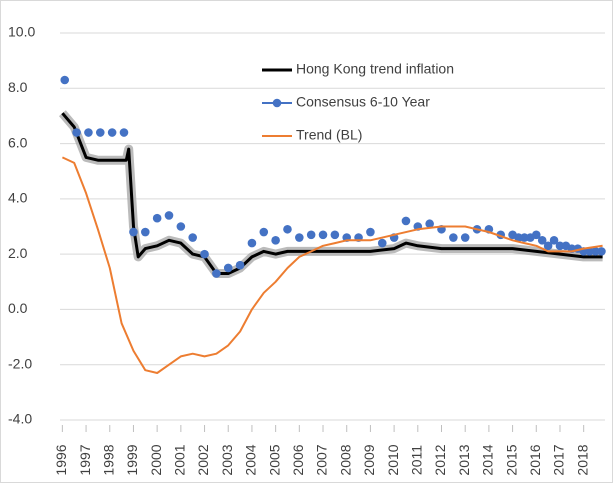  I want to click on legend-label: Hong Kong trend inflation, so click(375, 69).